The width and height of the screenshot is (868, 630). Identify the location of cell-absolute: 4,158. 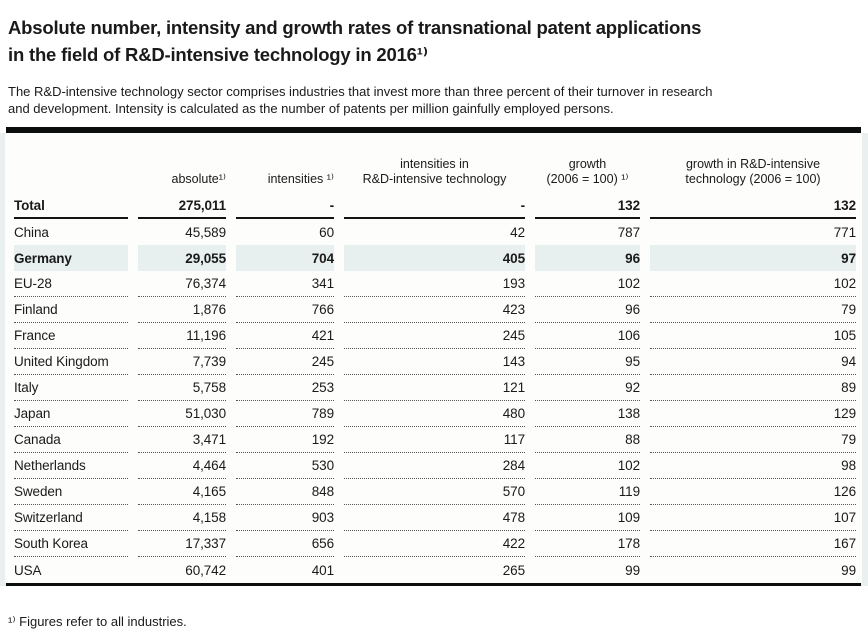
(182, 518).